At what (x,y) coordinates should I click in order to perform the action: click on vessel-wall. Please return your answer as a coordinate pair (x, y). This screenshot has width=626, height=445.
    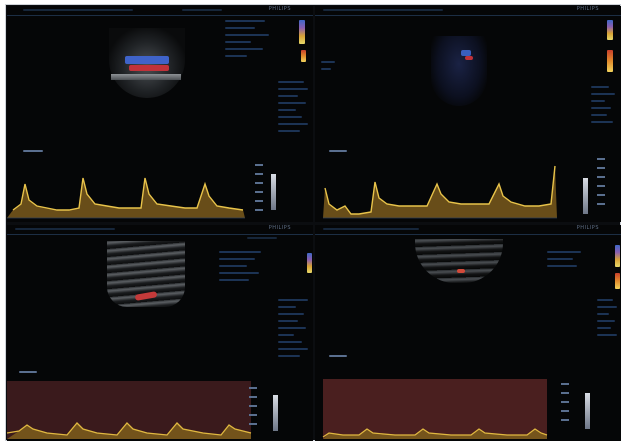
    Looking at the image, I should click on (146, 77).